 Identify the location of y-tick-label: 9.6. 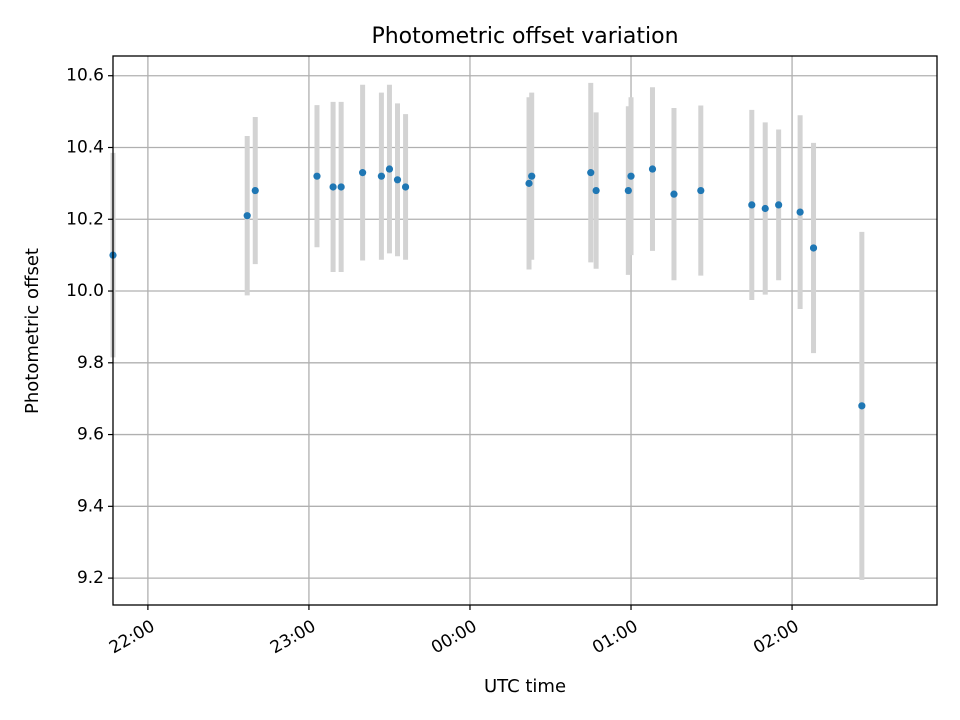
(90, 435).